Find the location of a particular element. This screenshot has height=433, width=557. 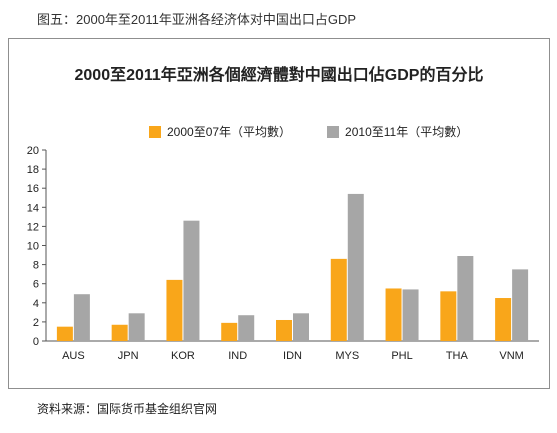

source-note: 资料来源：国际货币基金组织官网 is located at coordinates (127, 409).